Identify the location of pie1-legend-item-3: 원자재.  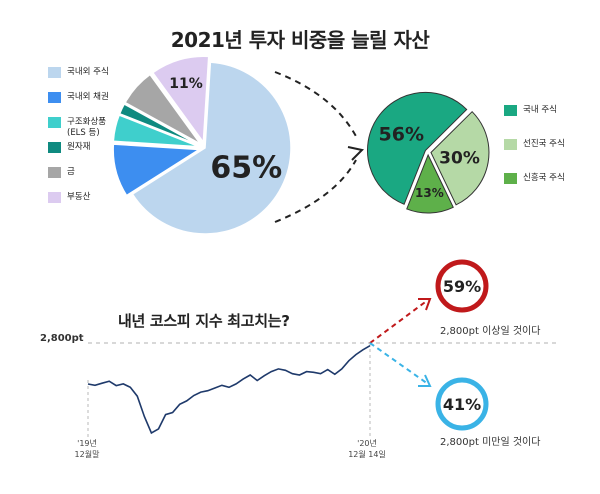
(69, 147).